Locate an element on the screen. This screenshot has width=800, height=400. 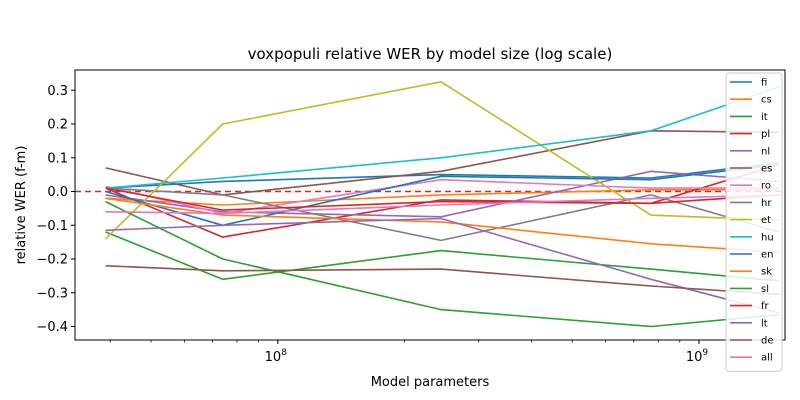
legend-label-de: de is located at coordinates (767, 341).